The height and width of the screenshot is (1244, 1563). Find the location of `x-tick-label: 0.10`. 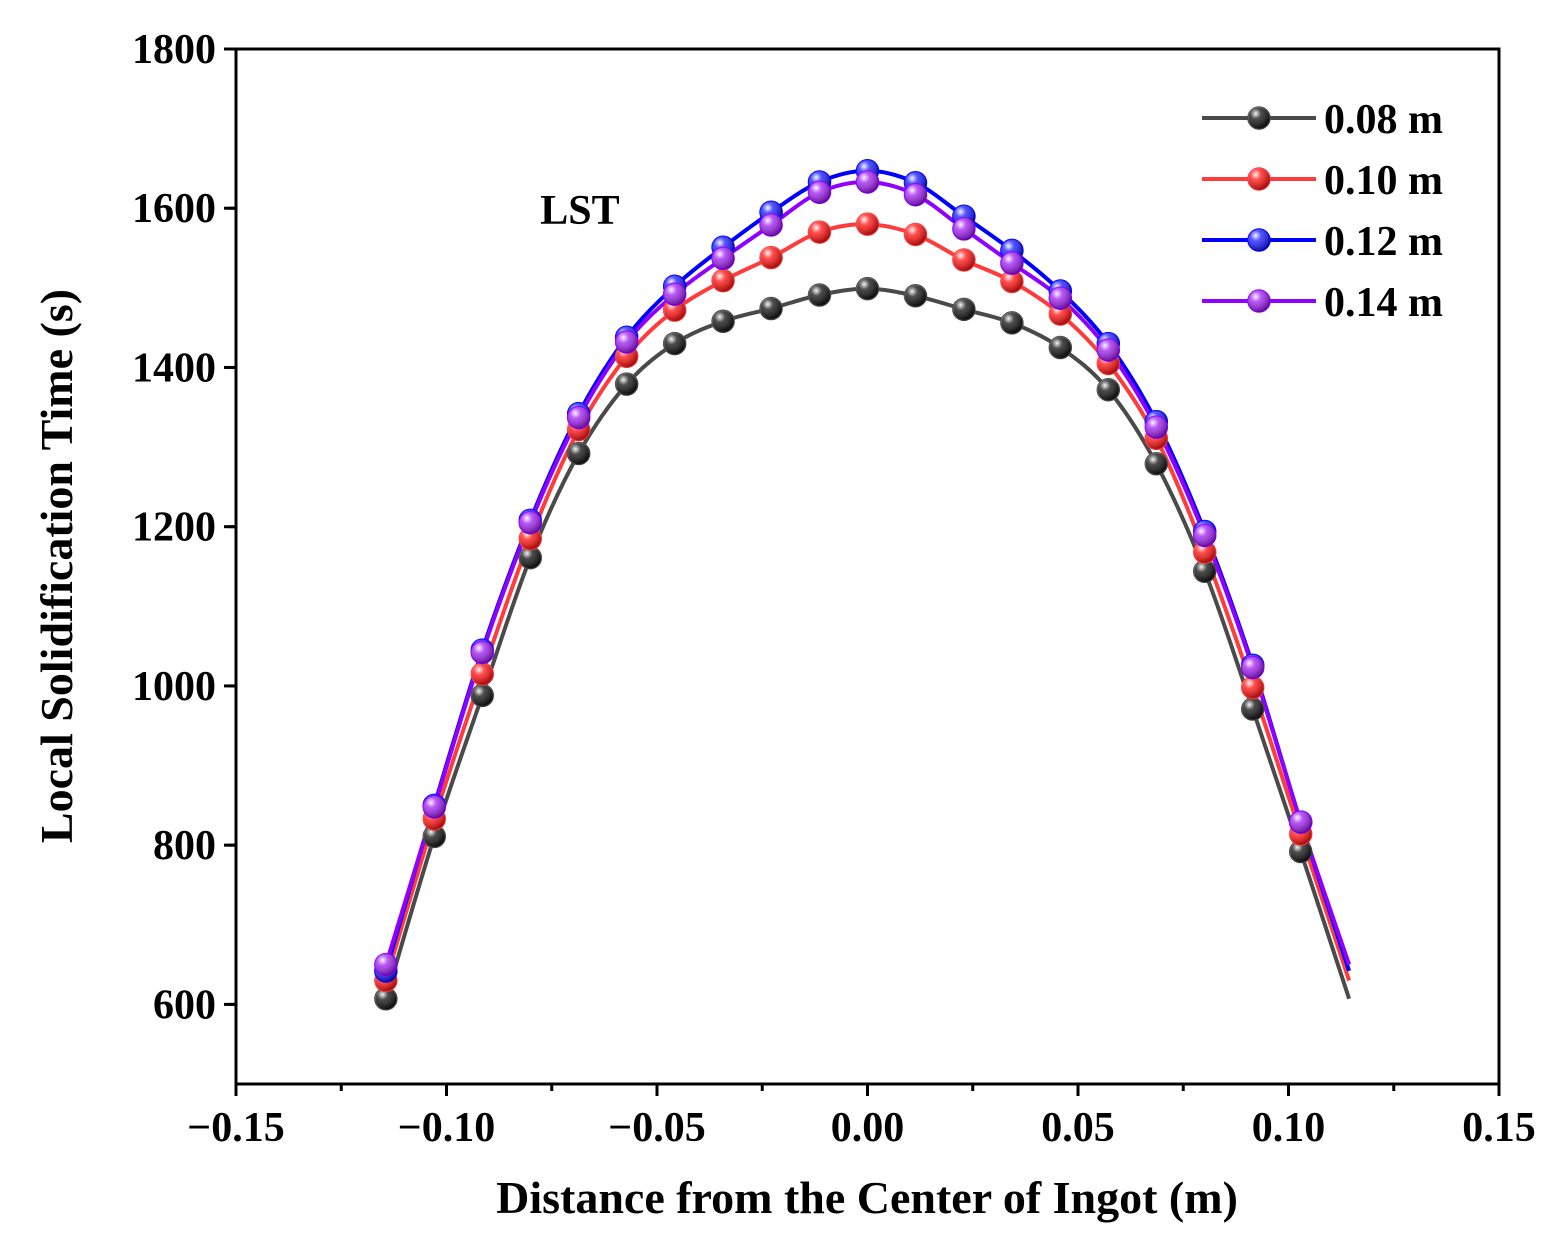

x-tick-label: 0.10 is located at coordinates (1289, 1128).